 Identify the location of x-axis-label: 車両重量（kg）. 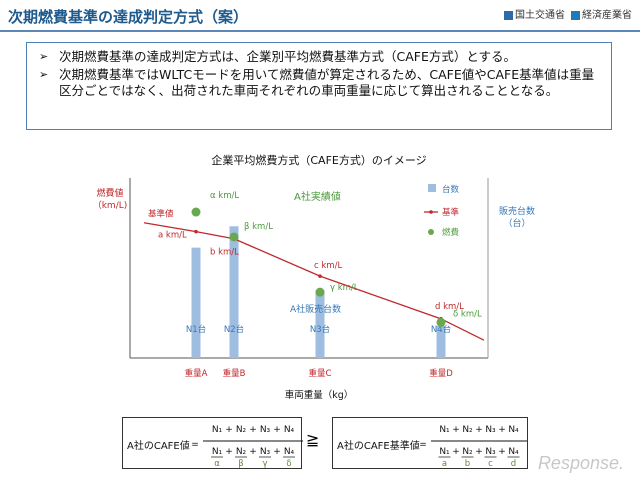
(319, 395).